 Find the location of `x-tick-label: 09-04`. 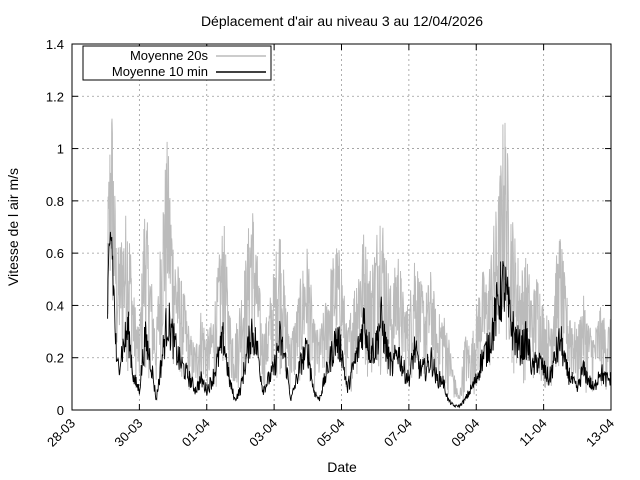

x-tick-label: 09-04 is located at coordinates (465, 433).